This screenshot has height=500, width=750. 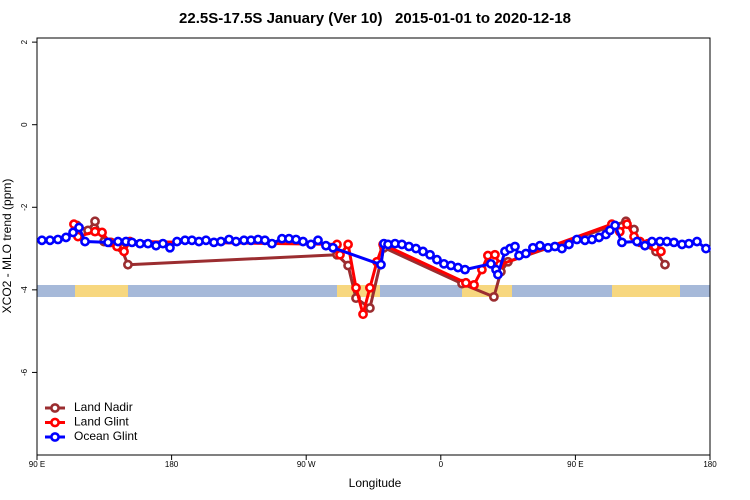 What do you see at coordinates (106, 436) in the screenshot?
I see `legend-label: Ocean Glint` at bounding box center [106, 436].